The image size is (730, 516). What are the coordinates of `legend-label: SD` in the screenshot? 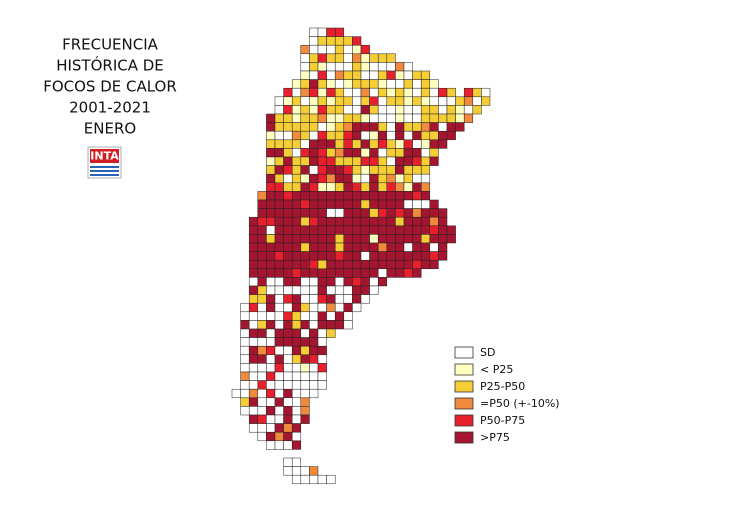 It's located at (487, 352).